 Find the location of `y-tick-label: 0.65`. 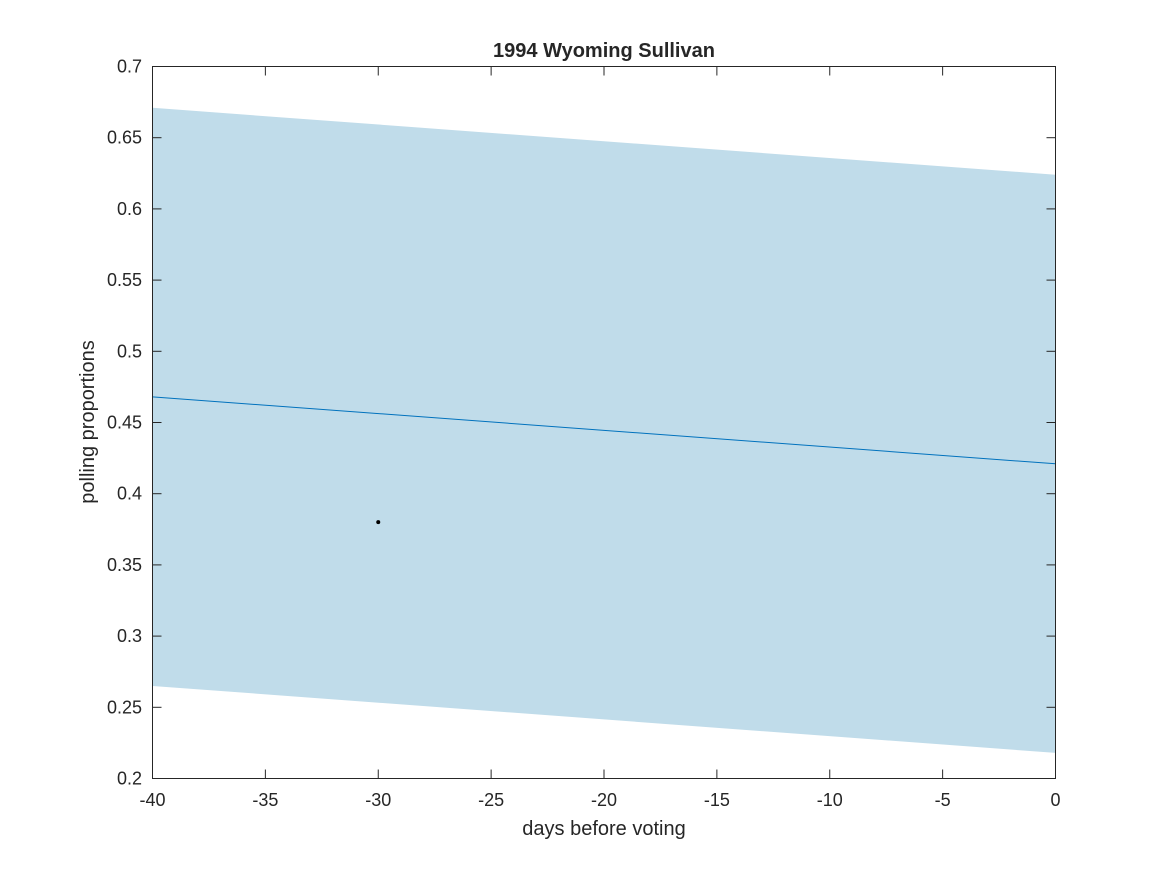

y-tick-label: 0.65 is located at coordinates (124, 138).